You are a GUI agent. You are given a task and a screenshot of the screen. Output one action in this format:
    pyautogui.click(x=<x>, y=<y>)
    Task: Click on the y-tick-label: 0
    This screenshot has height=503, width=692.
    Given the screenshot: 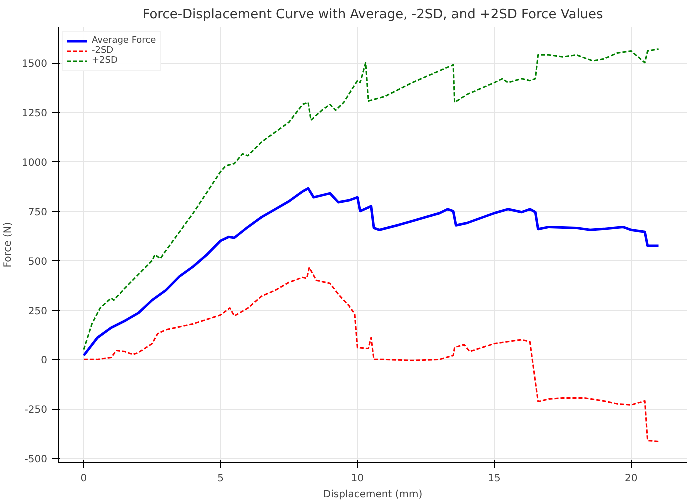 What is the action you would take?
    pyautogui.click(x=44, y=361)
    